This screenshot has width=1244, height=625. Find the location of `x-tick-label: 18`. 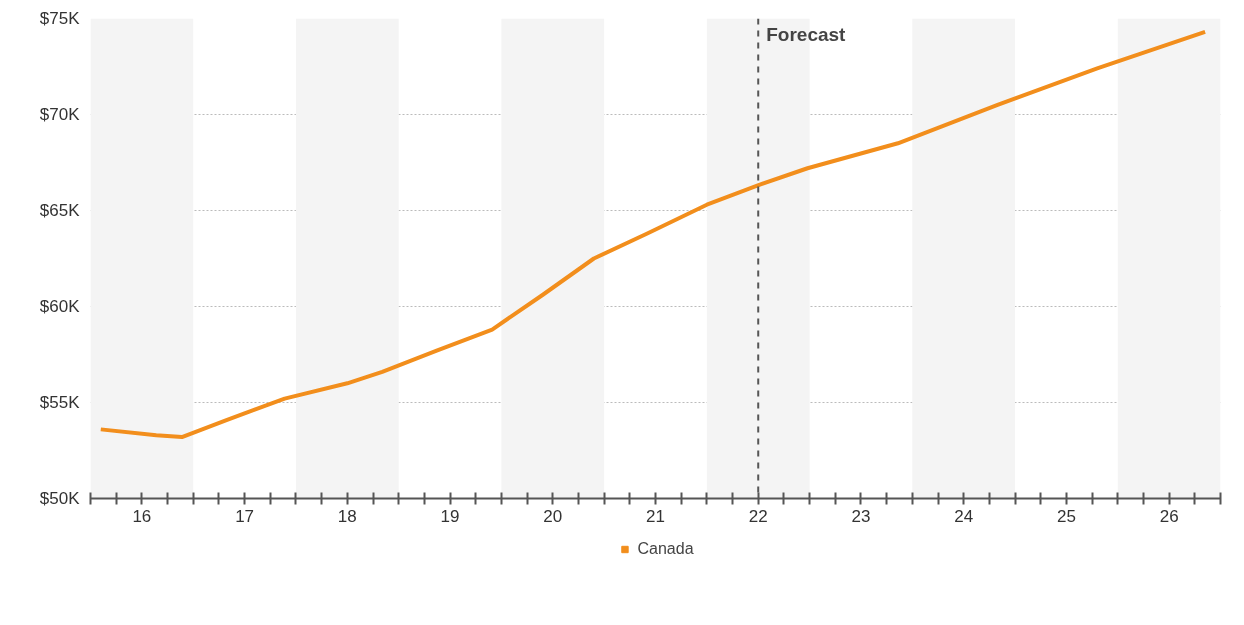

x-tick-label: 18 is located at coordinates (347, 516).